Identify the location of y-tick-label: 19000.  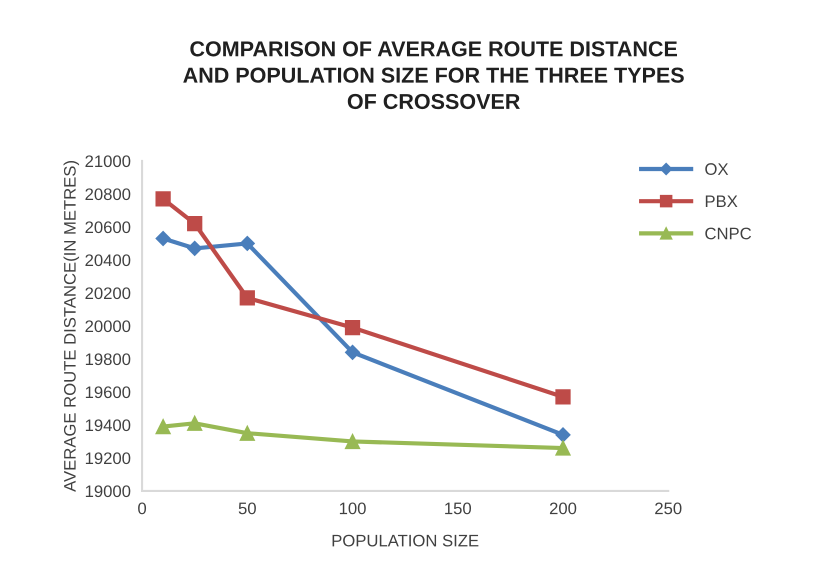
(108, 491).